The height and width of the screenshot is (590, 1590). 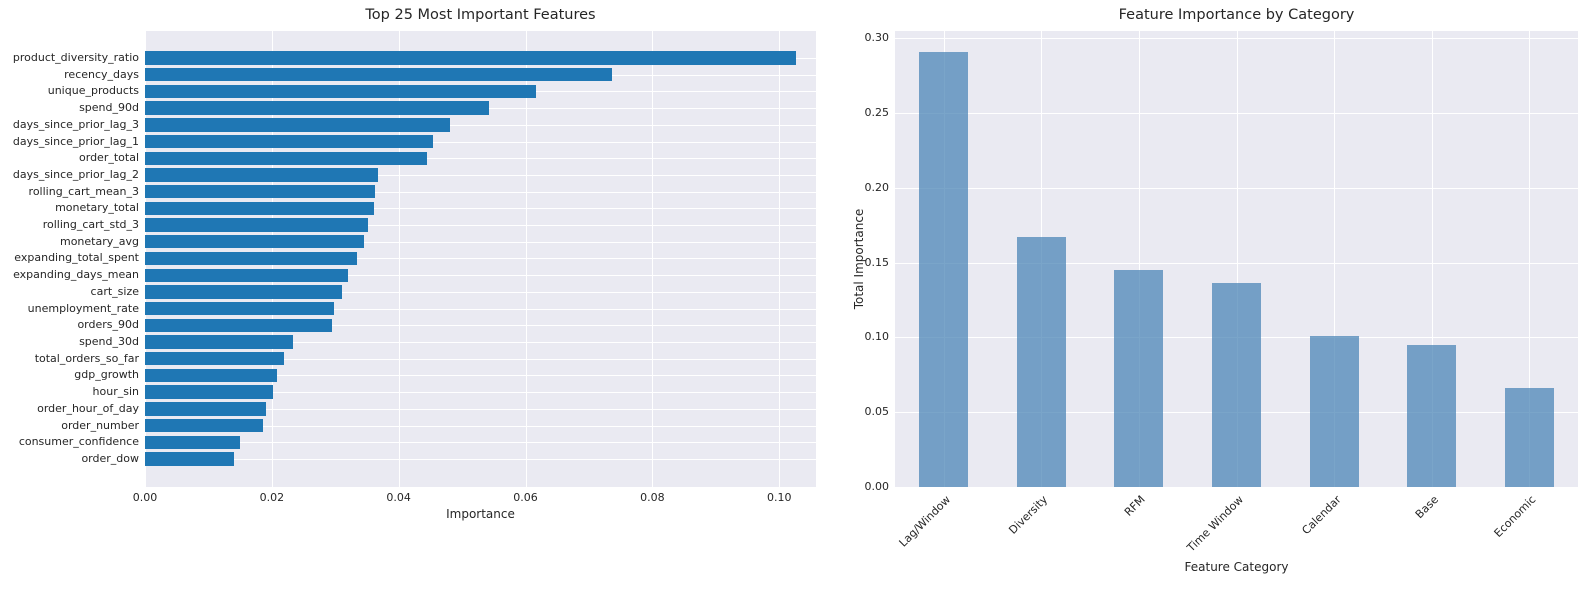 What do you see at coordinates (75, 57) in the screenshot?
I see `y-tick-label: product_diversity_ratio` at bounding box center [75, 57].